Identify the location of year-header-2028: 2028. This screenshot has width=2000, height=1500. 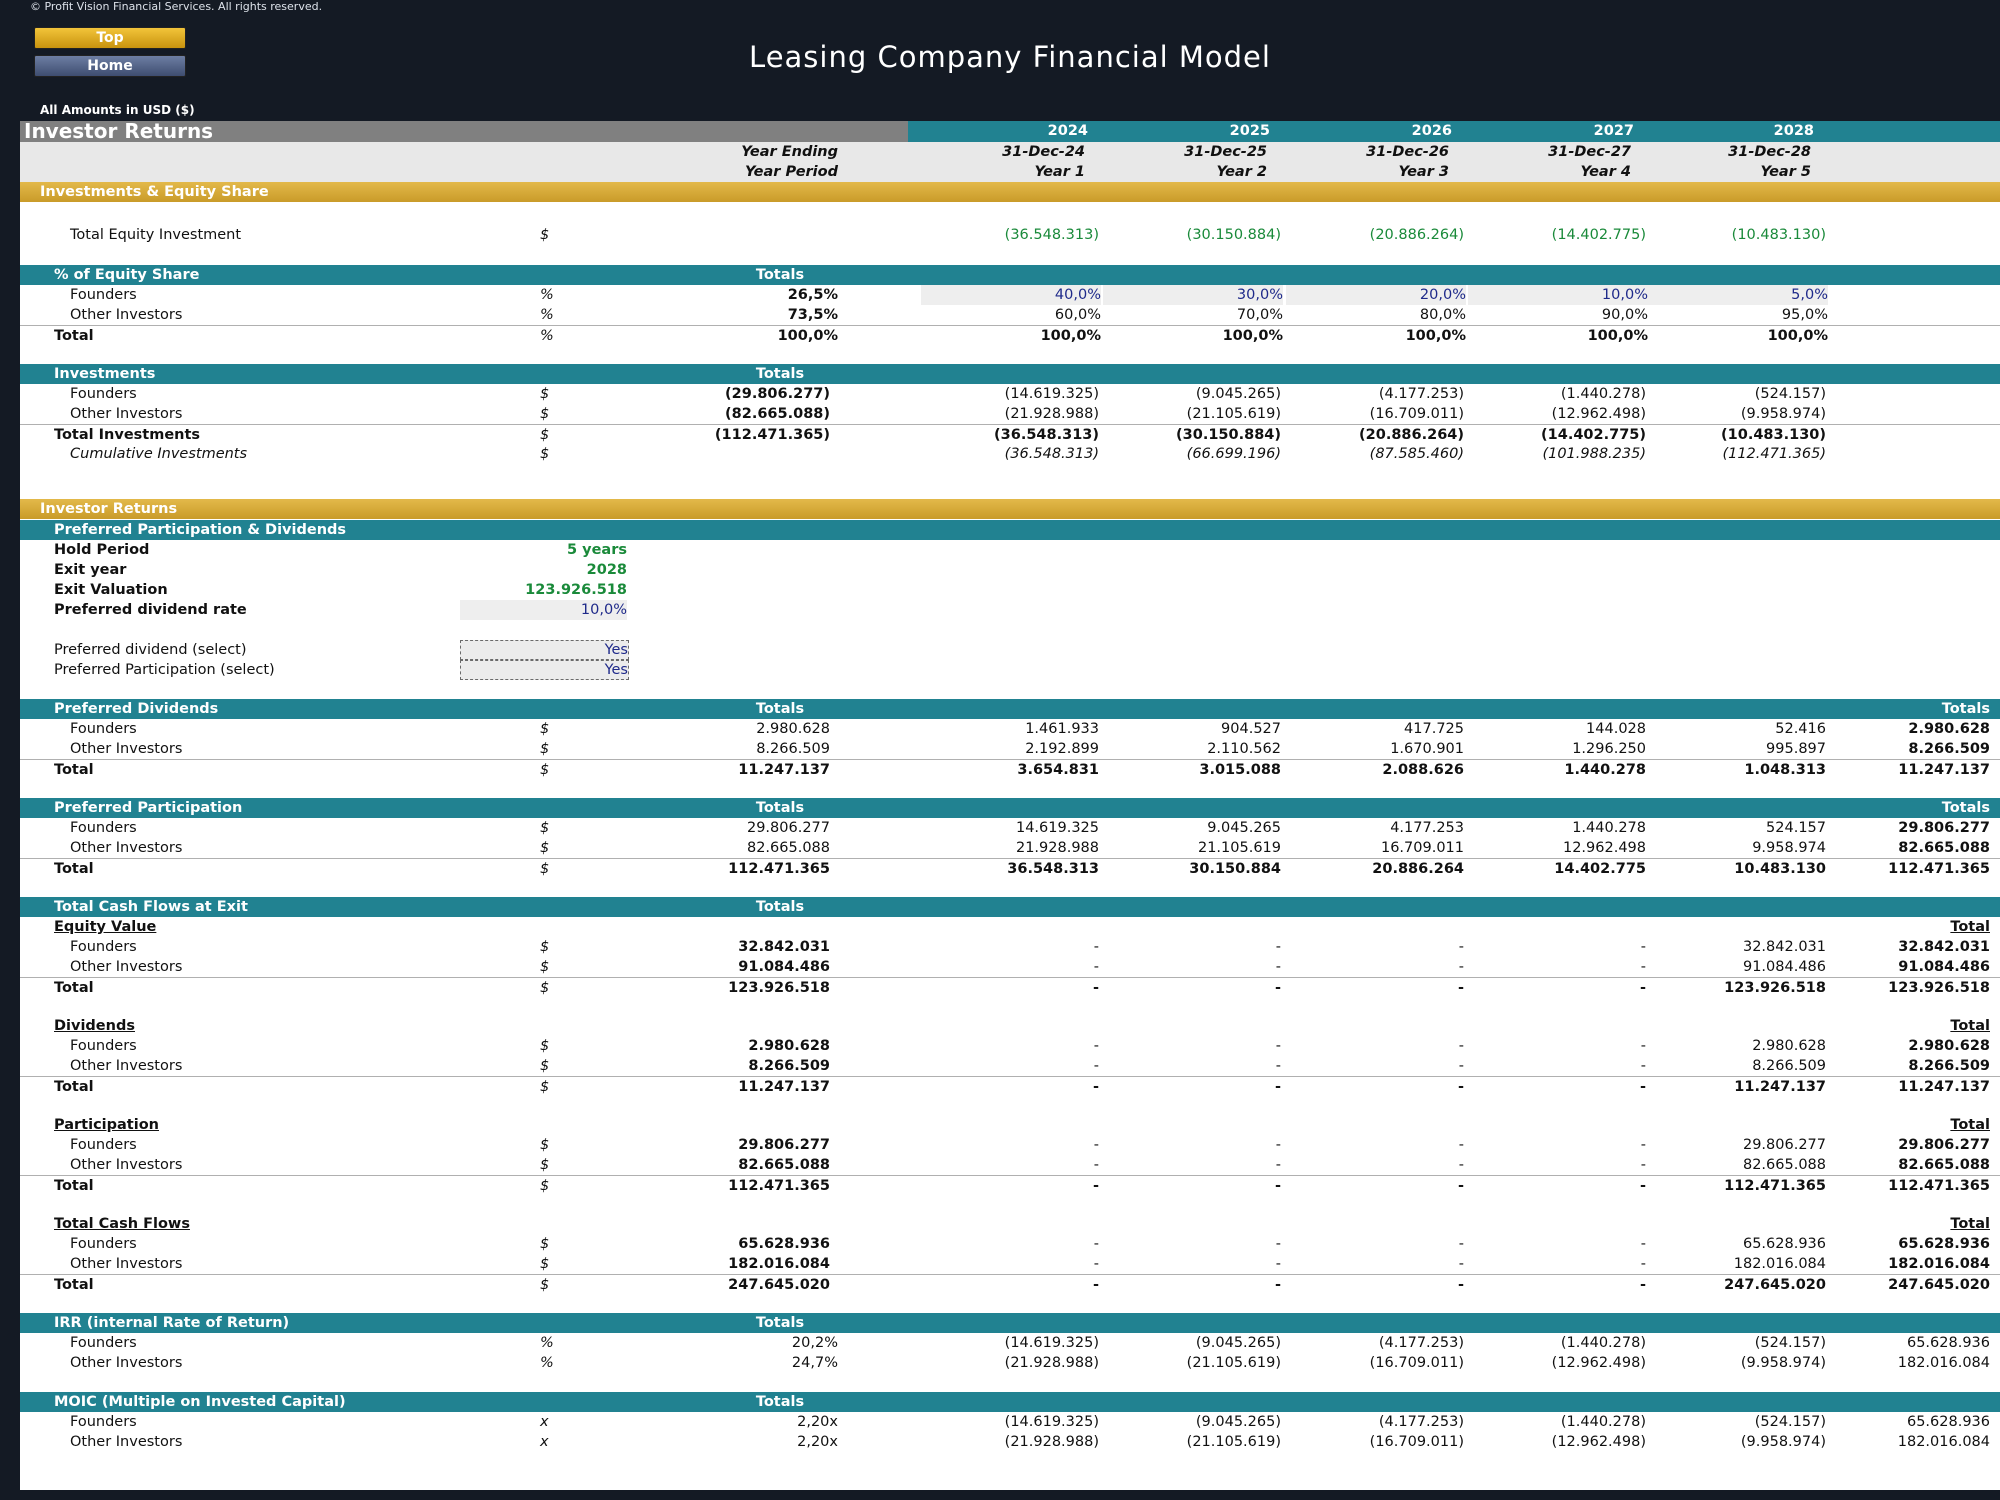
(1754, 131).